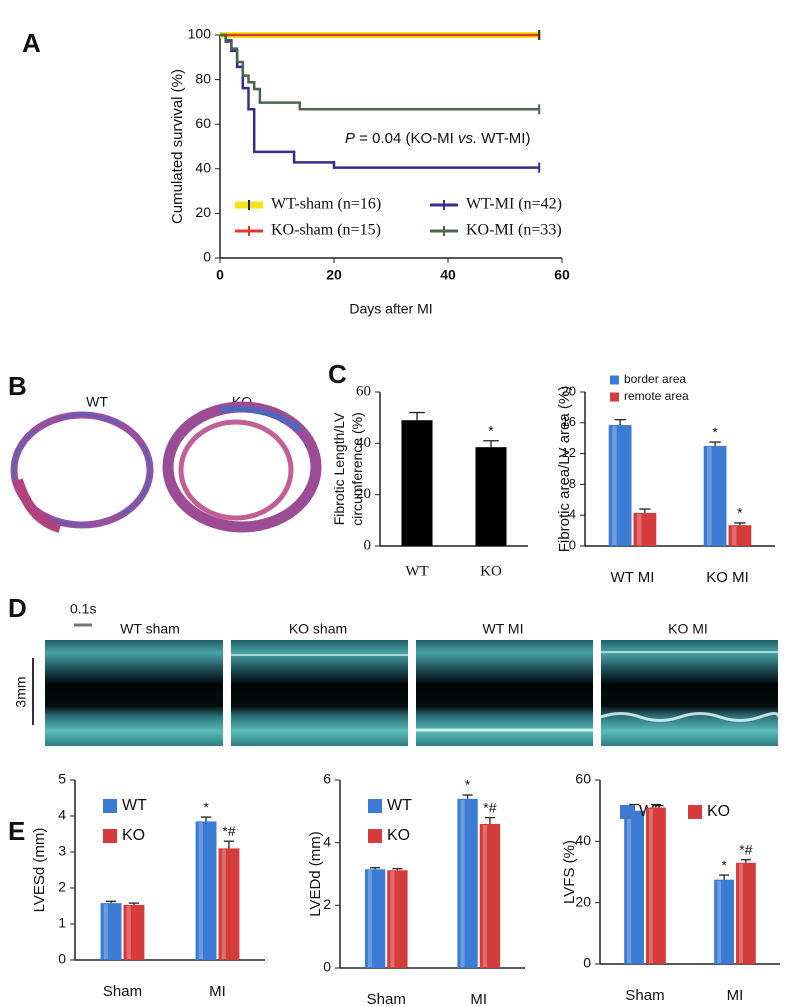 This screenshot has width=787, height=1007. Describe the element at coordinates (514, 230) in the screenshot. I see `legend-label: KO-MI (n=33)` at that location.